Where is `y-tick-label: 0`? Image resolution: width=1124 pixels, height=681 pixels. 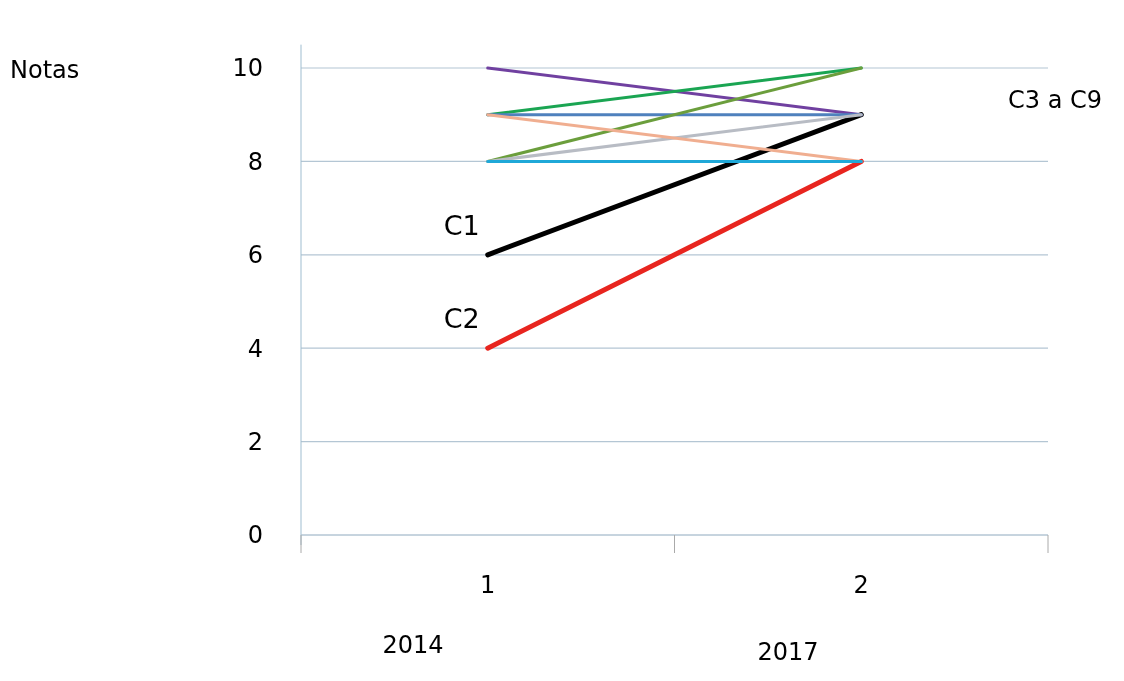
y-tick-label: 0 is located at coordinates (255, 535).